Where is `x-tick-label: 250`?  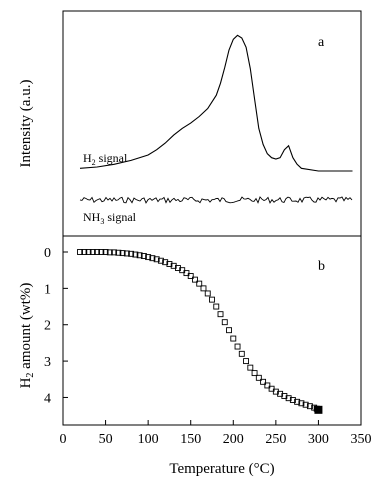 x-tick-label: 250 is located at coordinates (275, 439).